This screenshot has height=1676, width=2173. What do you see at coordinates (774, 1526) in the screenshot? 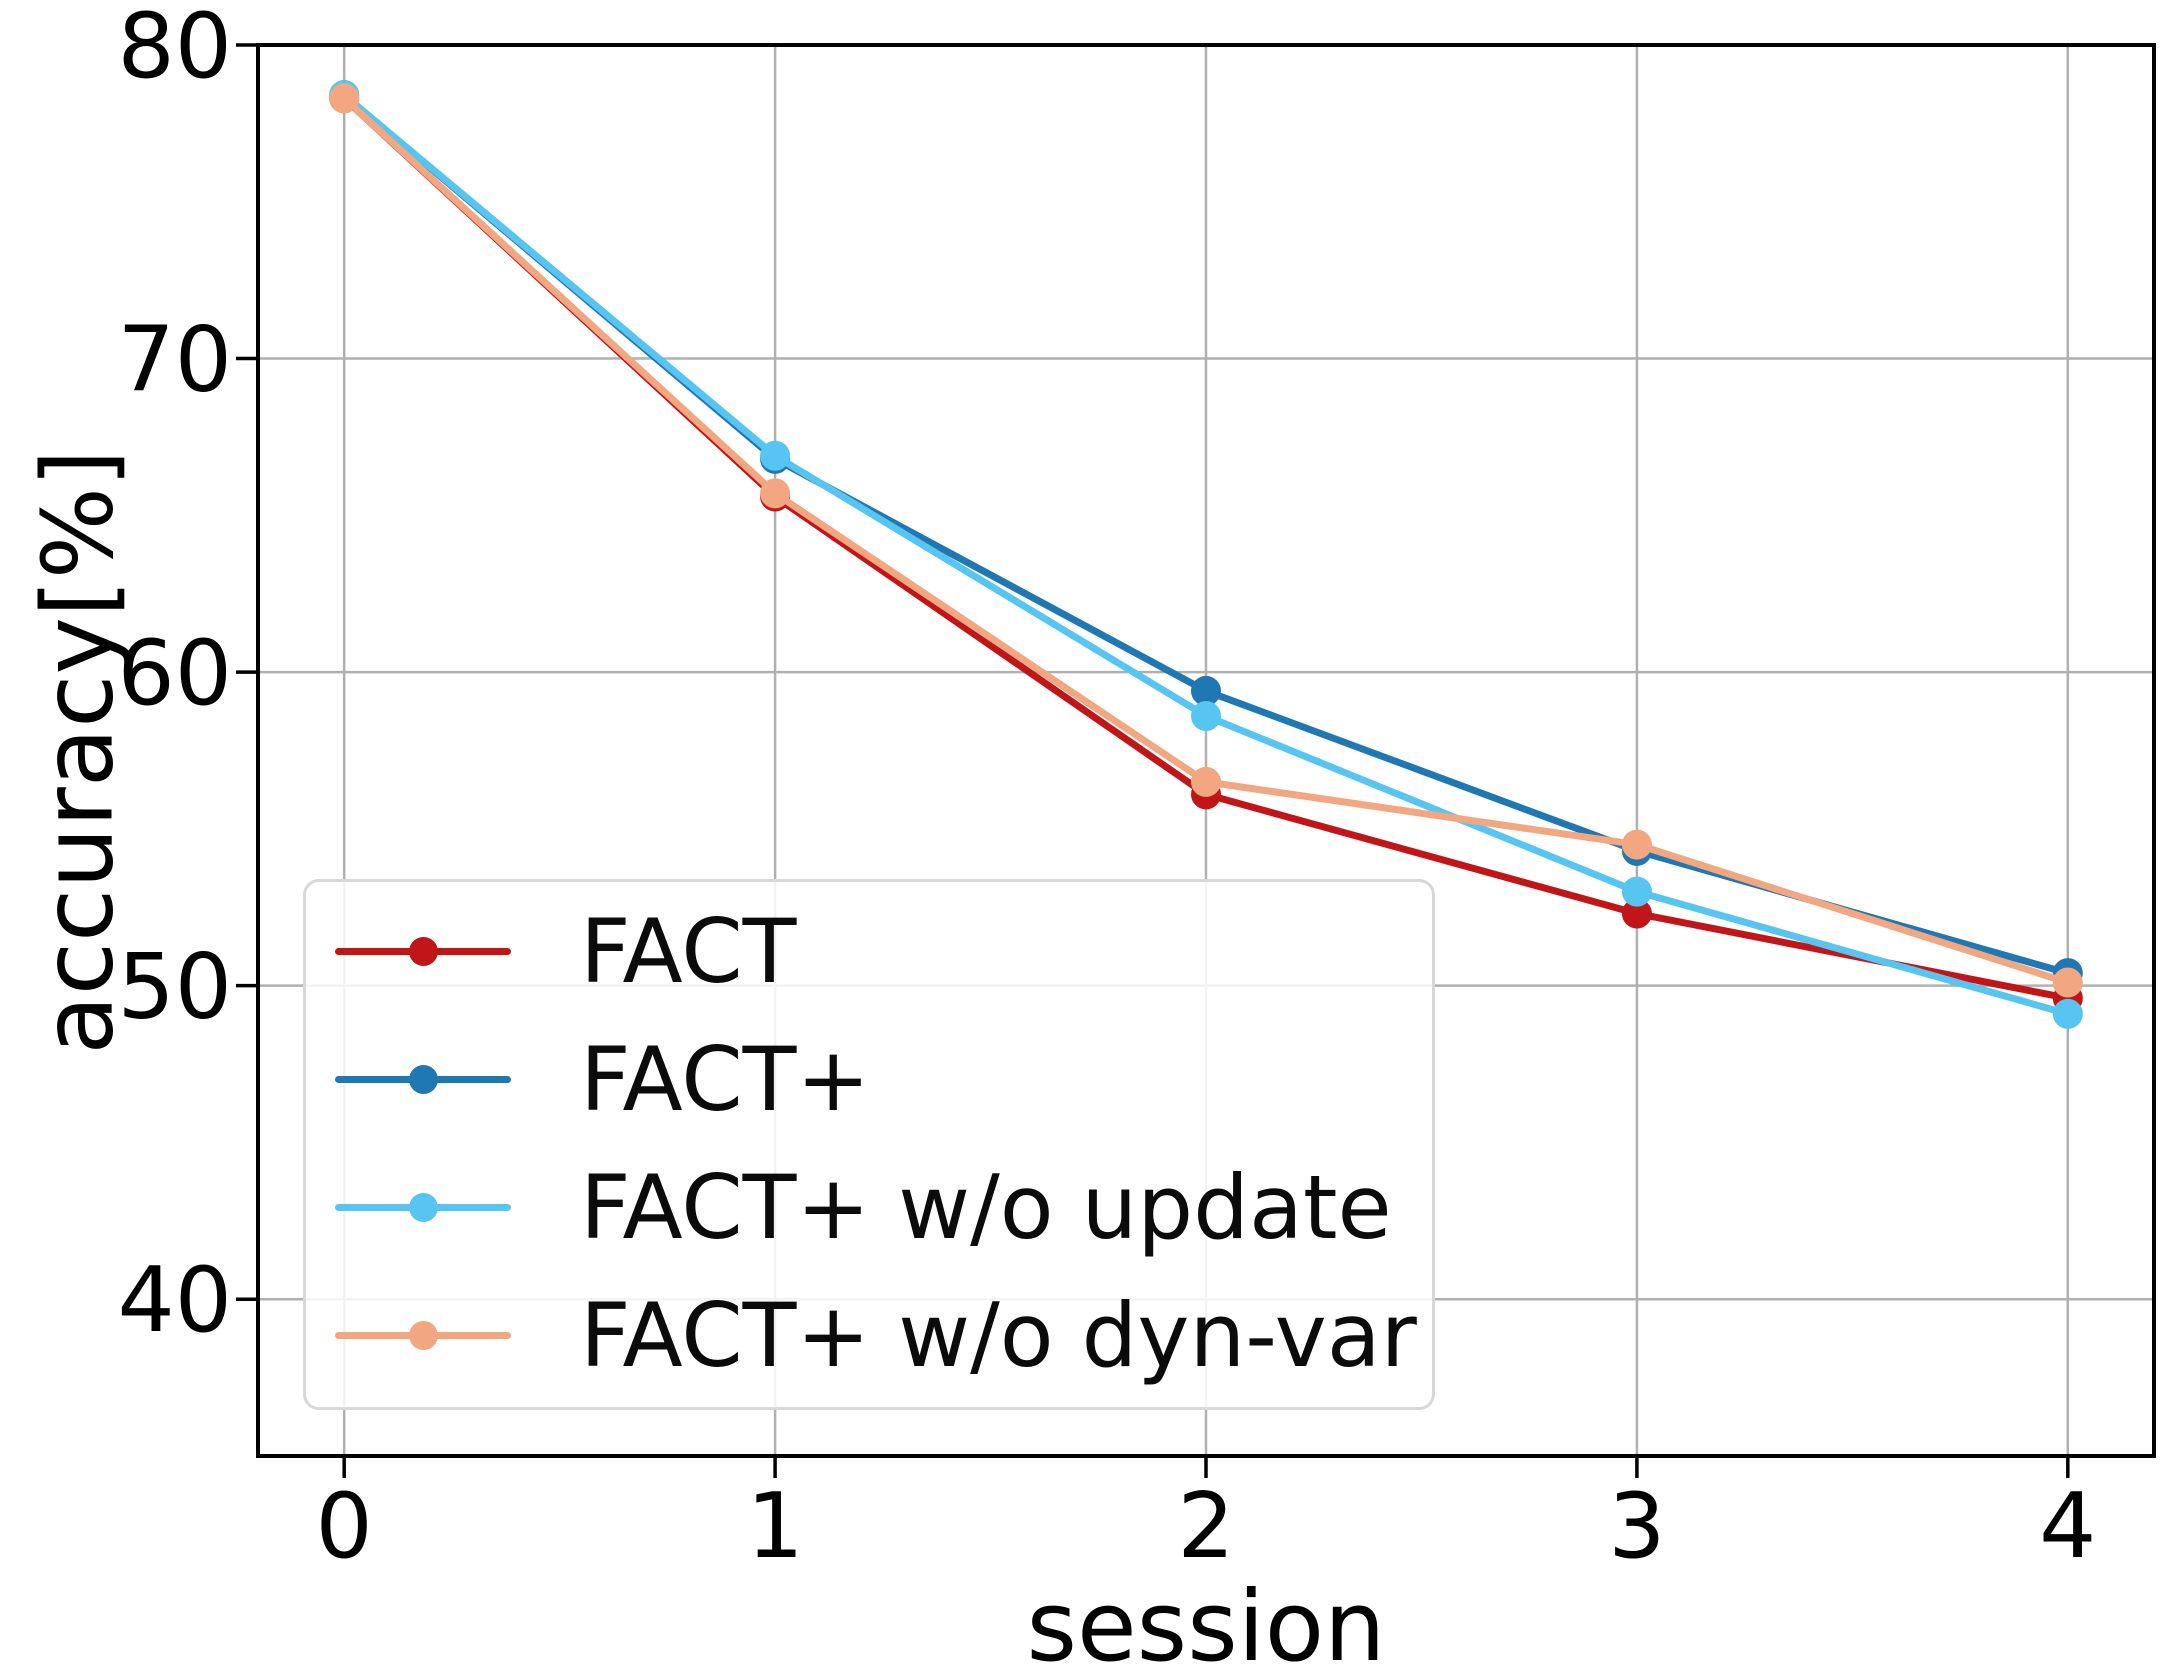
I see `x-tick-label: 1` at bounding box center [774, 1526].